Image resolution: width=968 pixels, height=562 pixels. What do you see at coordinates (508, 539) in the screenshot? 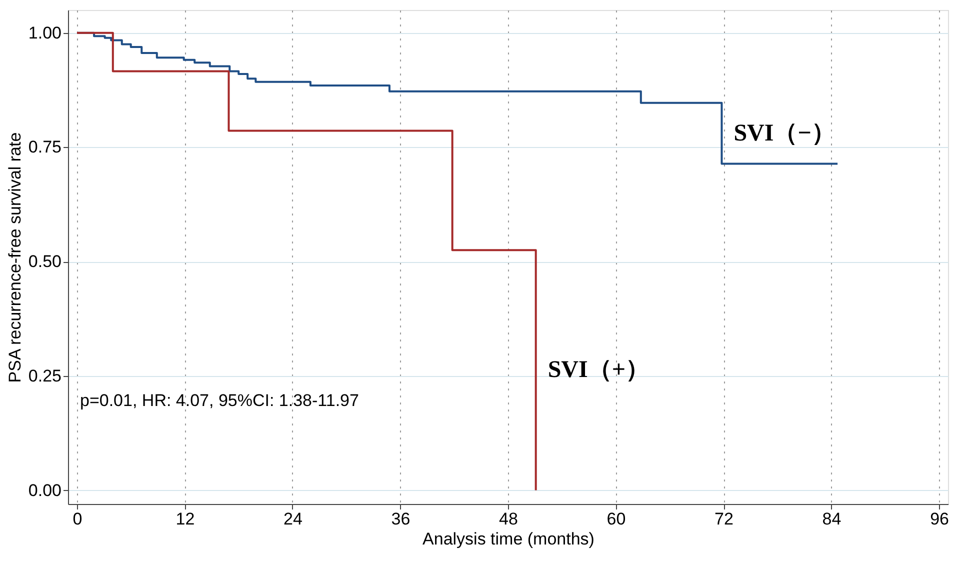
I see `x-axis-title: Analysis time (months)` at bounding box center [508, 539].